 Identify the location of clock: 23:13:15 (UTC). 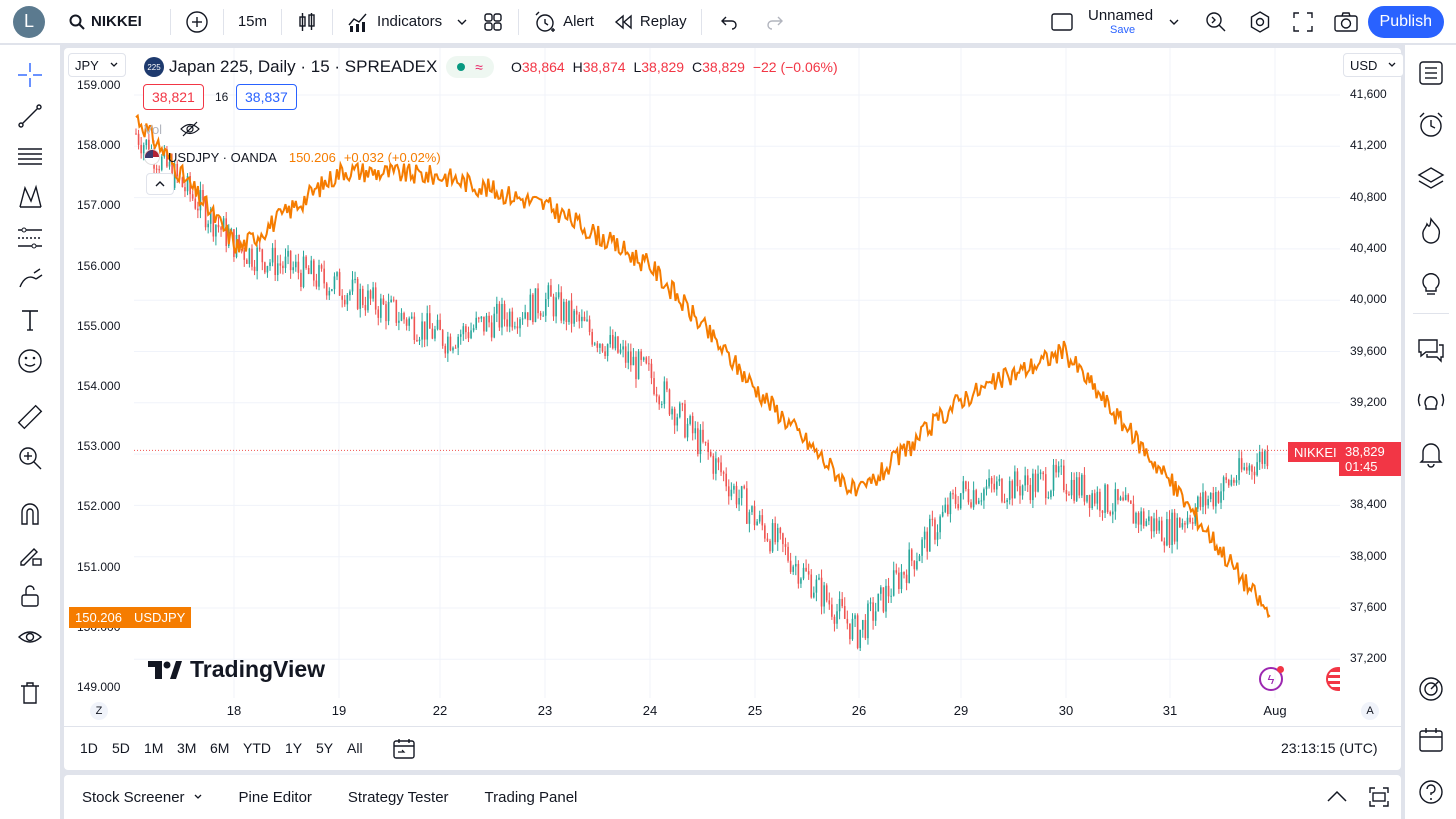
(1329, 748).